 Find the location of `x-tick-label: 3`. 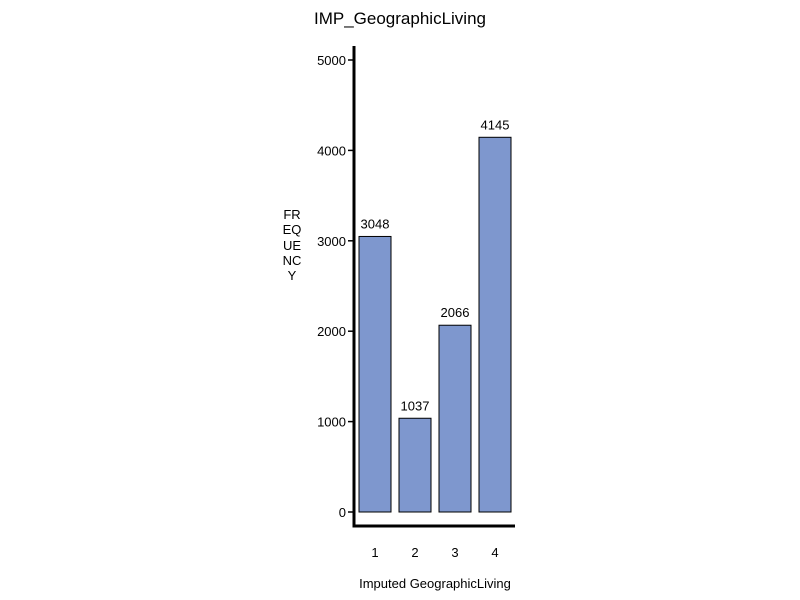

x-tick-label: 3 is located at coordinates (454, 552).